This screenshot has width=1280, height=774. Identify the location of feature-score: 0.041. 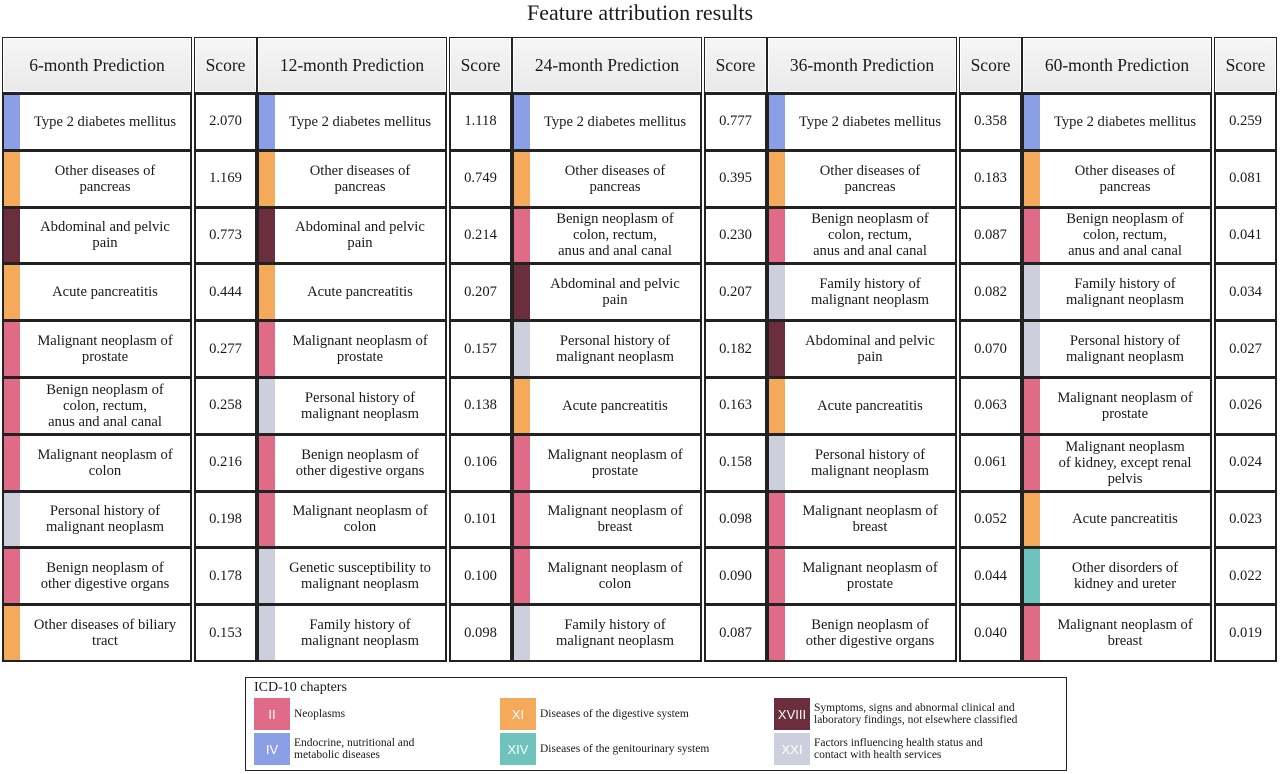
(1245, 235).